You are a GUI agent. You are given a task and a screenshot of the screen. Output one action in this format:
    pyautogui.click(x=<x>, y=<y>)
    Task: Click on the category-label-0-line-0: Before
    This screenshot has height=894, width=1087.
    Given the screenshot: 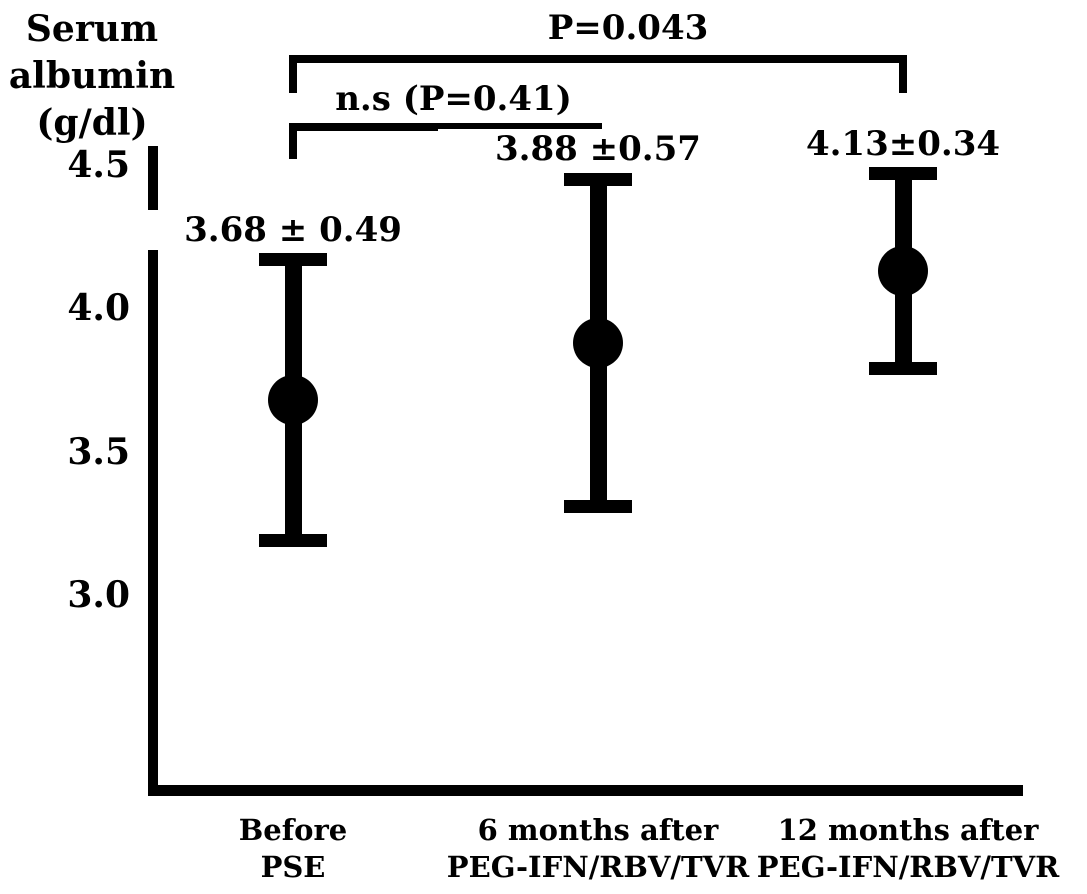 What is the action you would take?
    pyautogui.click(x=293, y=830)
    